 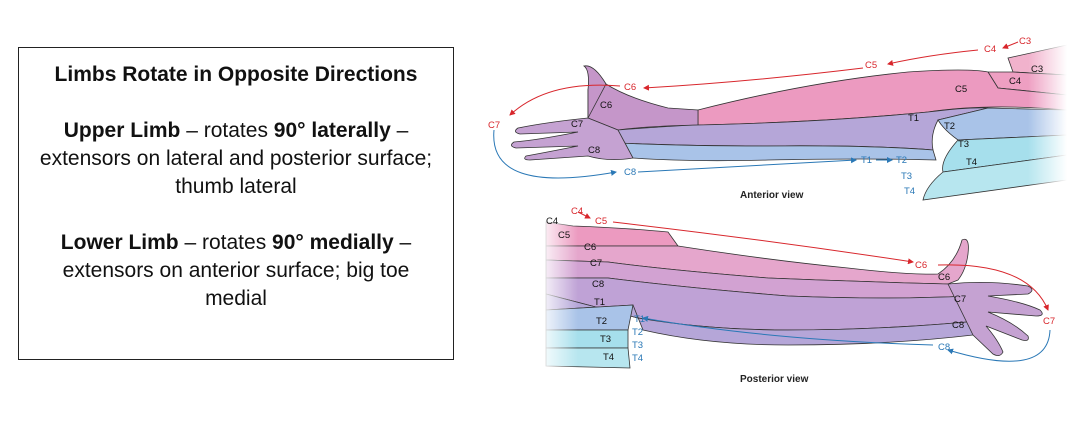 What do you see at coordinates (1037, 69) in the screenshot?
I see `anterior-zone-c3: C3` at bounding box center [1037, 69].